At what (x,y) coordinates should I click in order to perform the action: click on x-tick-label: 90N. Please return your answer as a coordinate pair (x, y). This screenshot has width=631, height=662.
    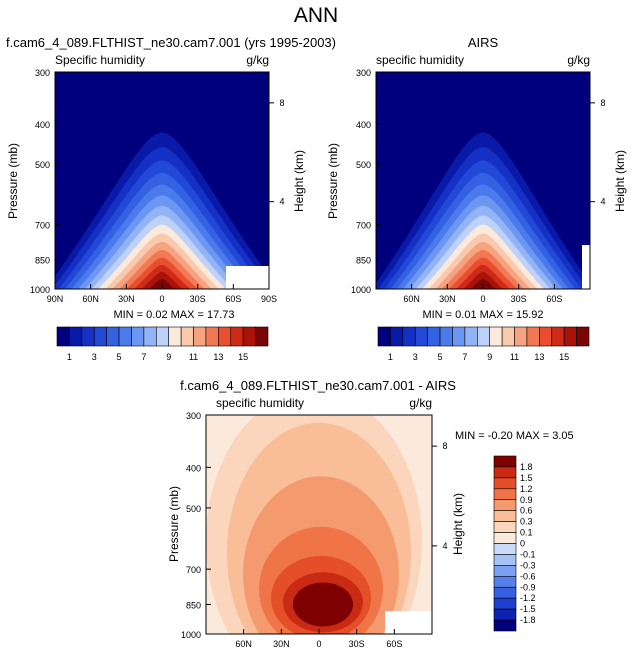
    Looking at the image, I should click on (55, 299).